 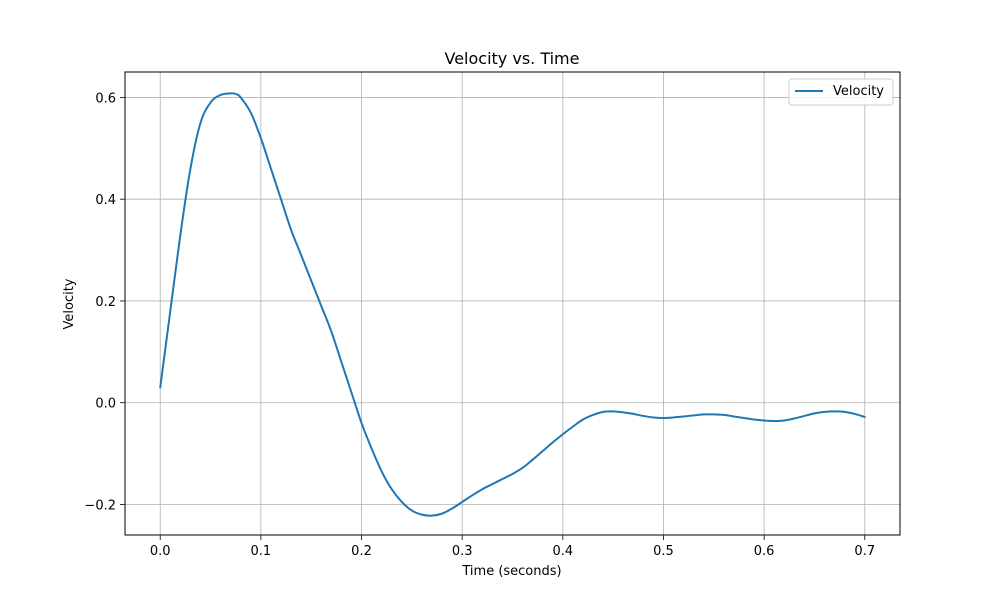 What do you see at coordinates (160, 551) in the screenshot?
I see `x-tick-label: 0.0` at bounding box center [160, 551].